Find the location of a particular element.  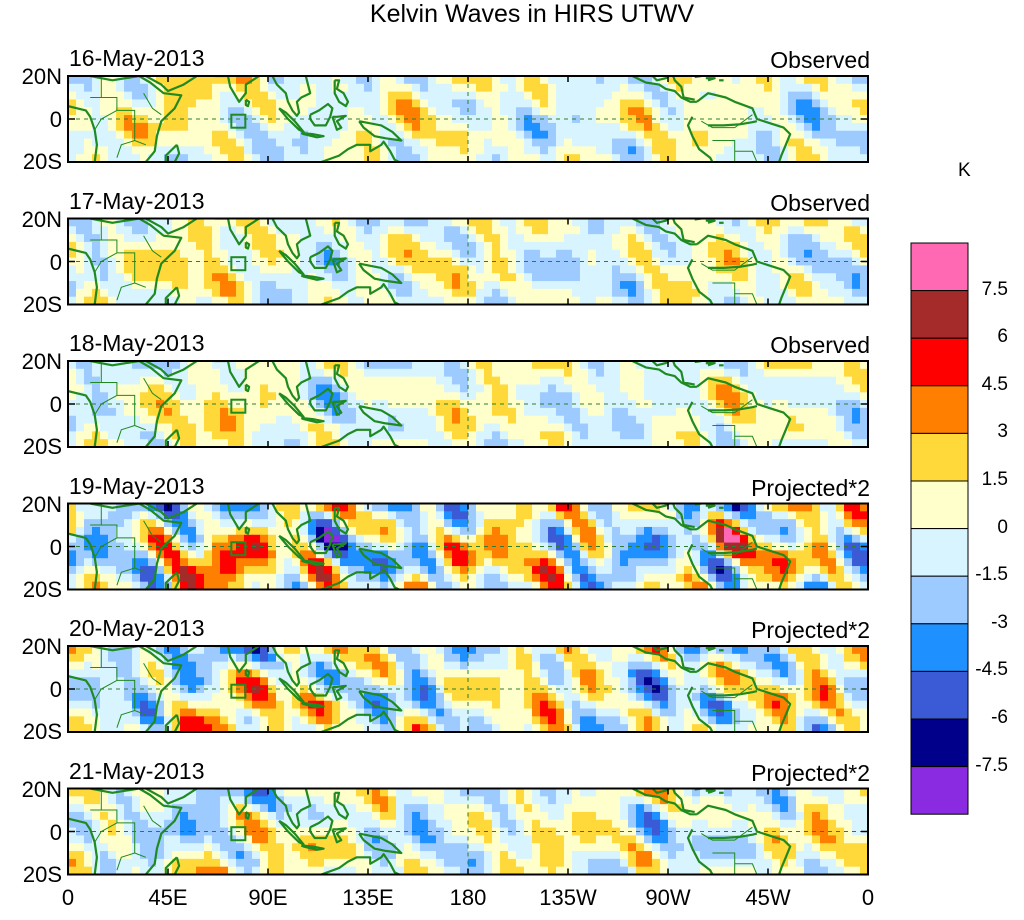

coastline is located at coordinates (710, 79).